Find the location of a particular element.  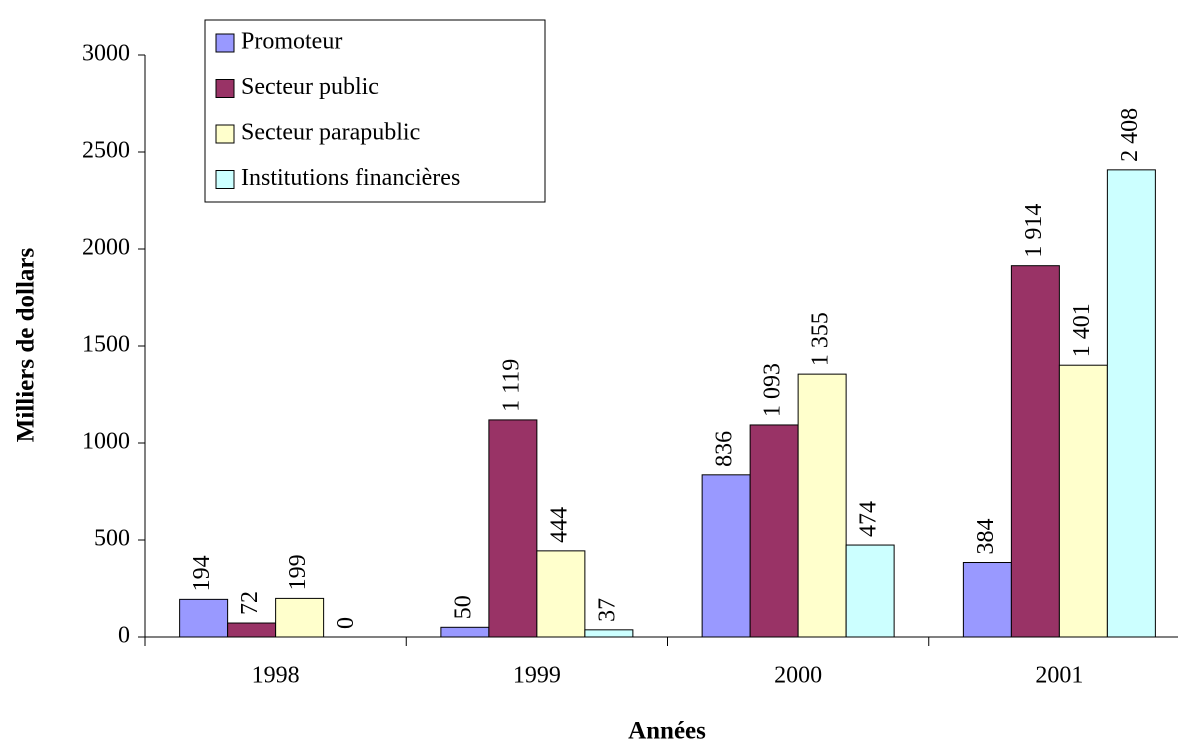

y-tick-label: 1000 is located at coordinates (106, 442).